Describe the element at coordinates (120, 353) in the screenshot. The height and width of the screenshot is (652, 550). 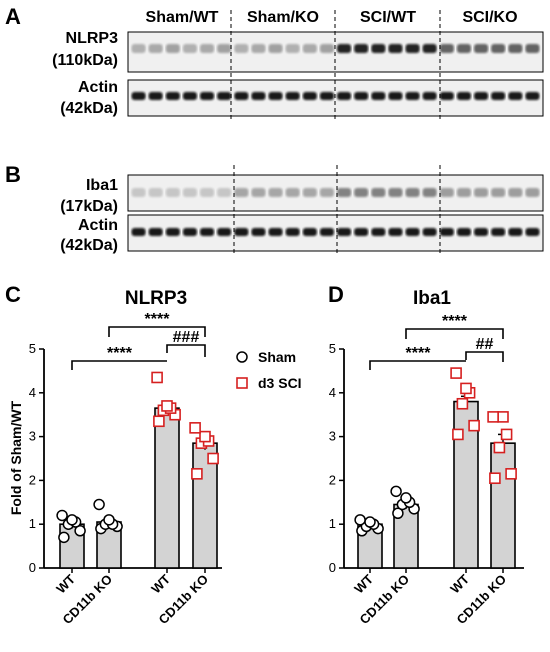
I see `significance-label: ****` at that location.